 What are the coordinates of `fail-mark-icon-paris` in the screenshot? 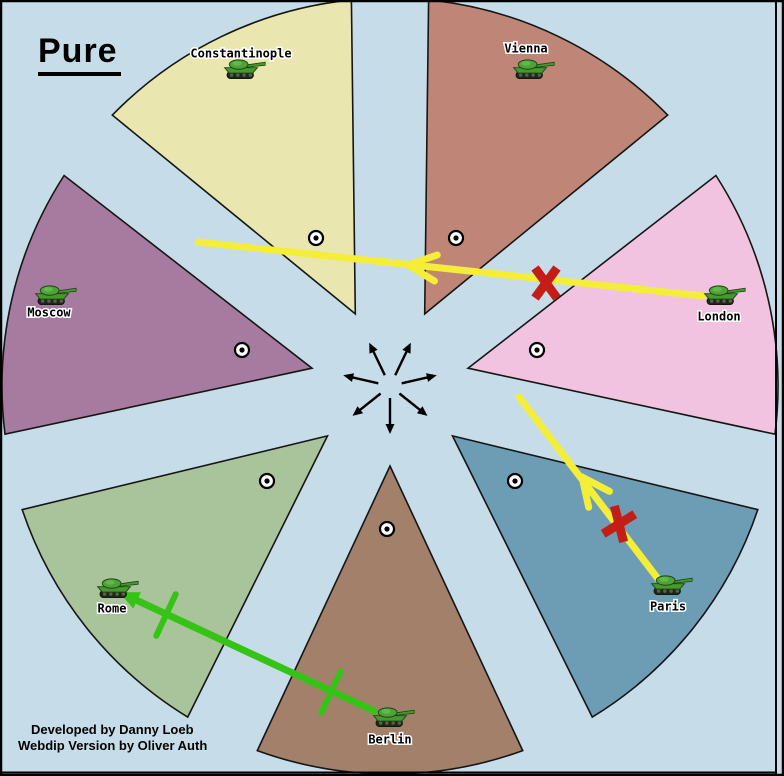 It's located at (619, 524).